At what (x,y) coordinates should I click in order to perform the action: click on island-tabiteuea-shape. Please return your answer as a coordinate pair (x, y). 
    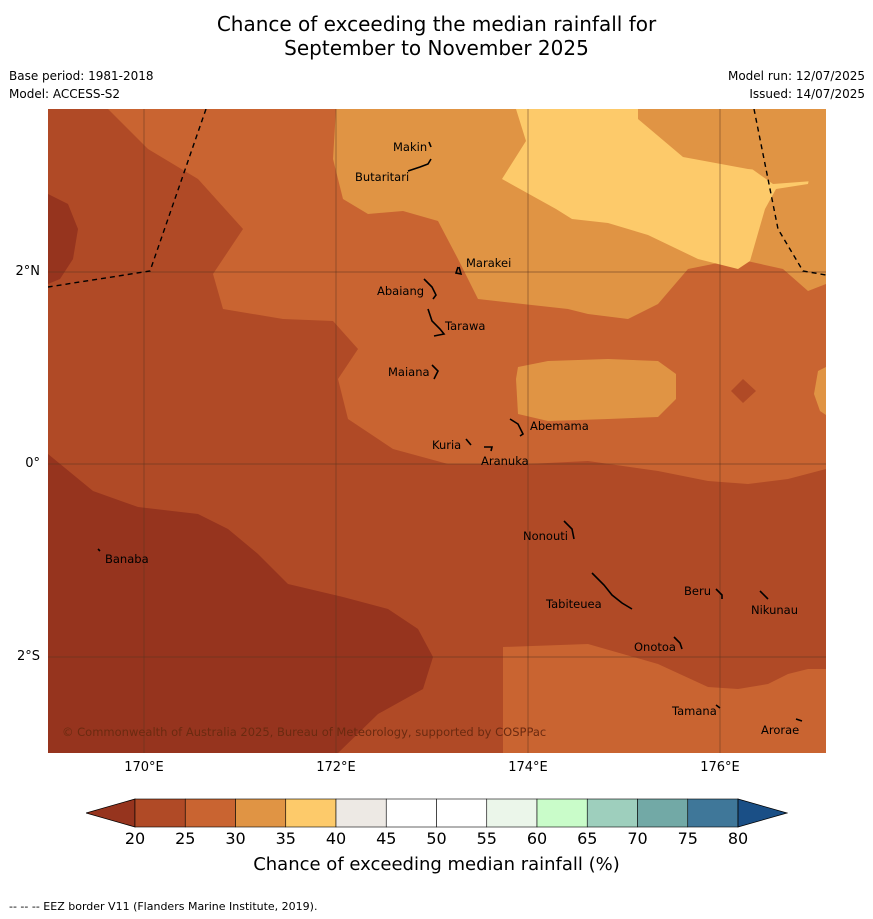
    Looking at the image, I should click on (612, 591).